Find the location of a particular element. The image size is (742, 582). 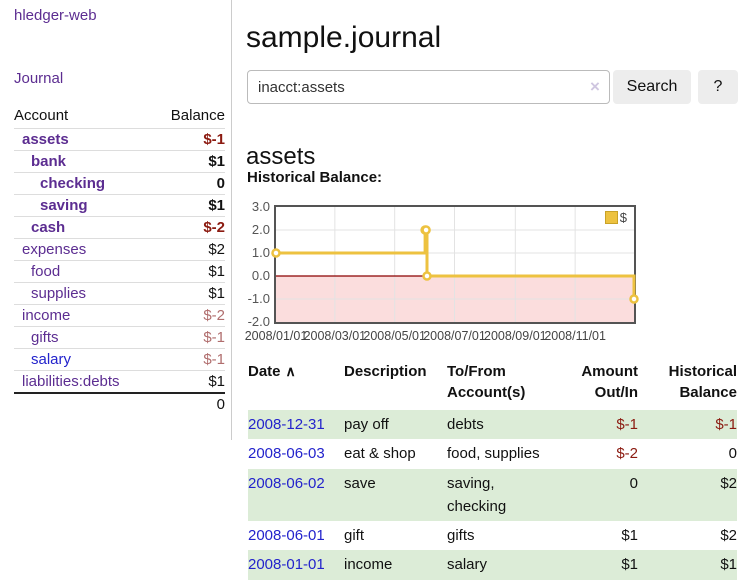

chart-x-tick-label: 2008/07/01 is located at coordinates (454, 336).